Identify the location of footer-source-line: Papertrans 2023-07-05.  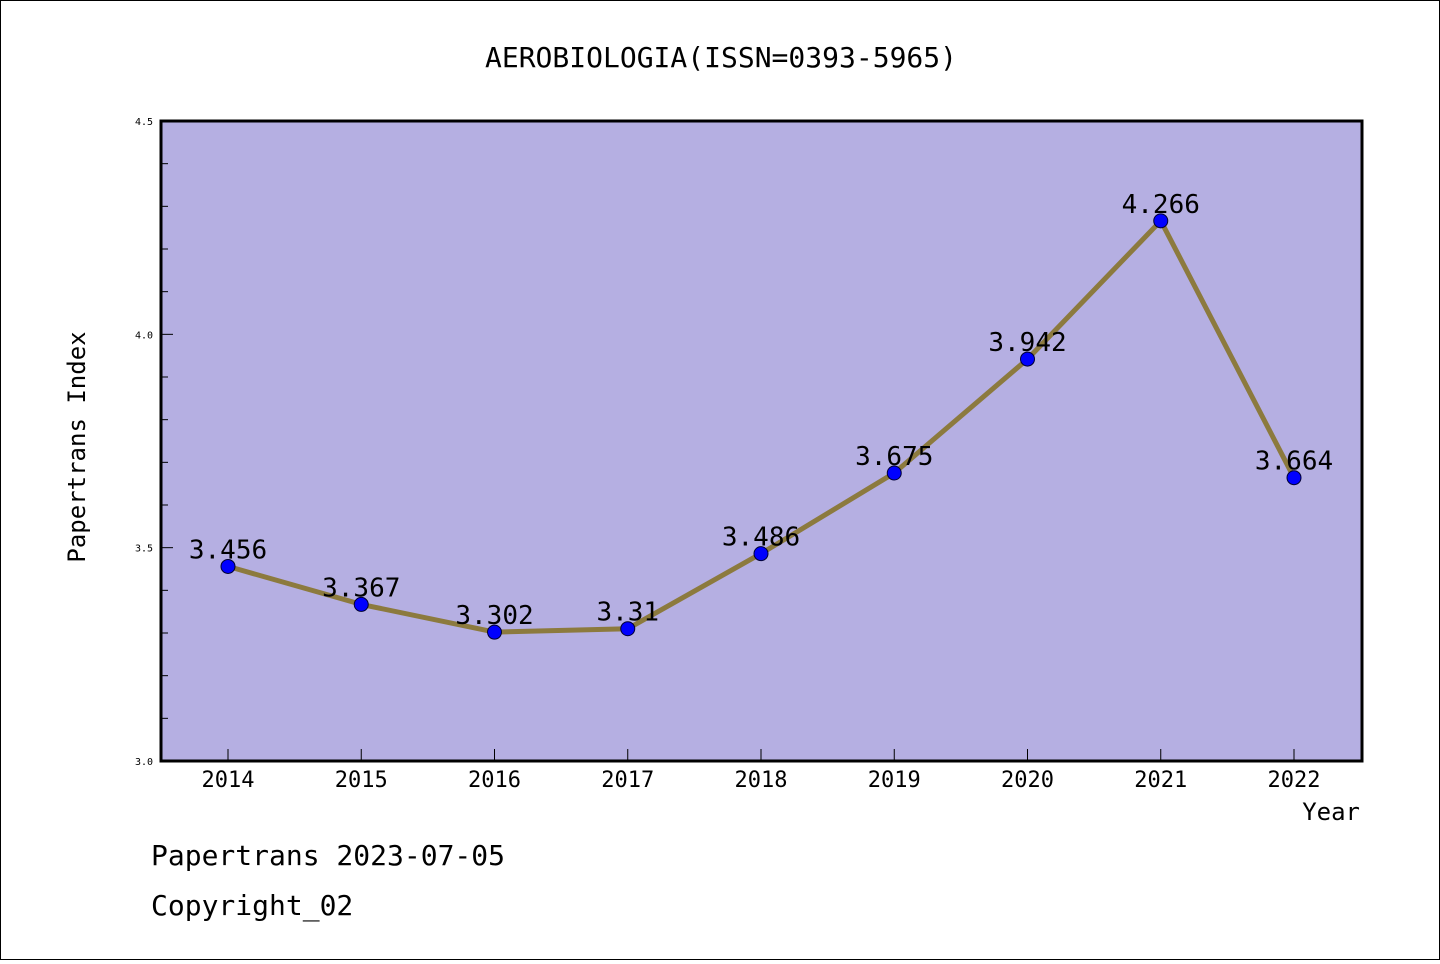
(328, 855).